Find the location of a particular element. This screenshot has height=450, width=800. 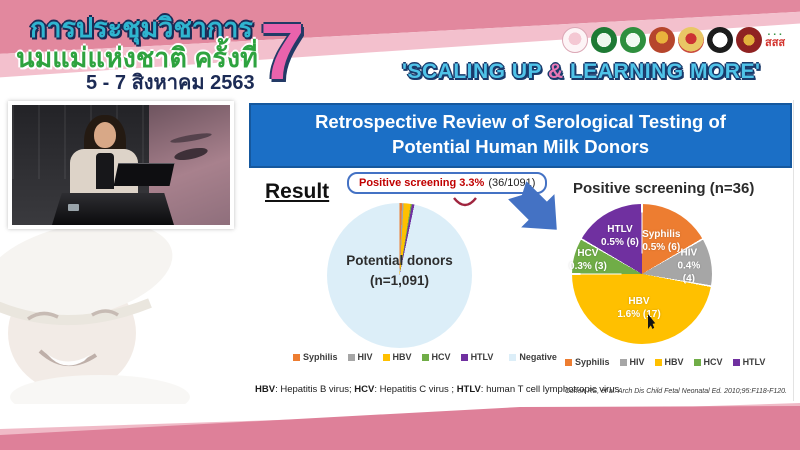

red-crest-logo-icon is located at coordinates (749, 40).